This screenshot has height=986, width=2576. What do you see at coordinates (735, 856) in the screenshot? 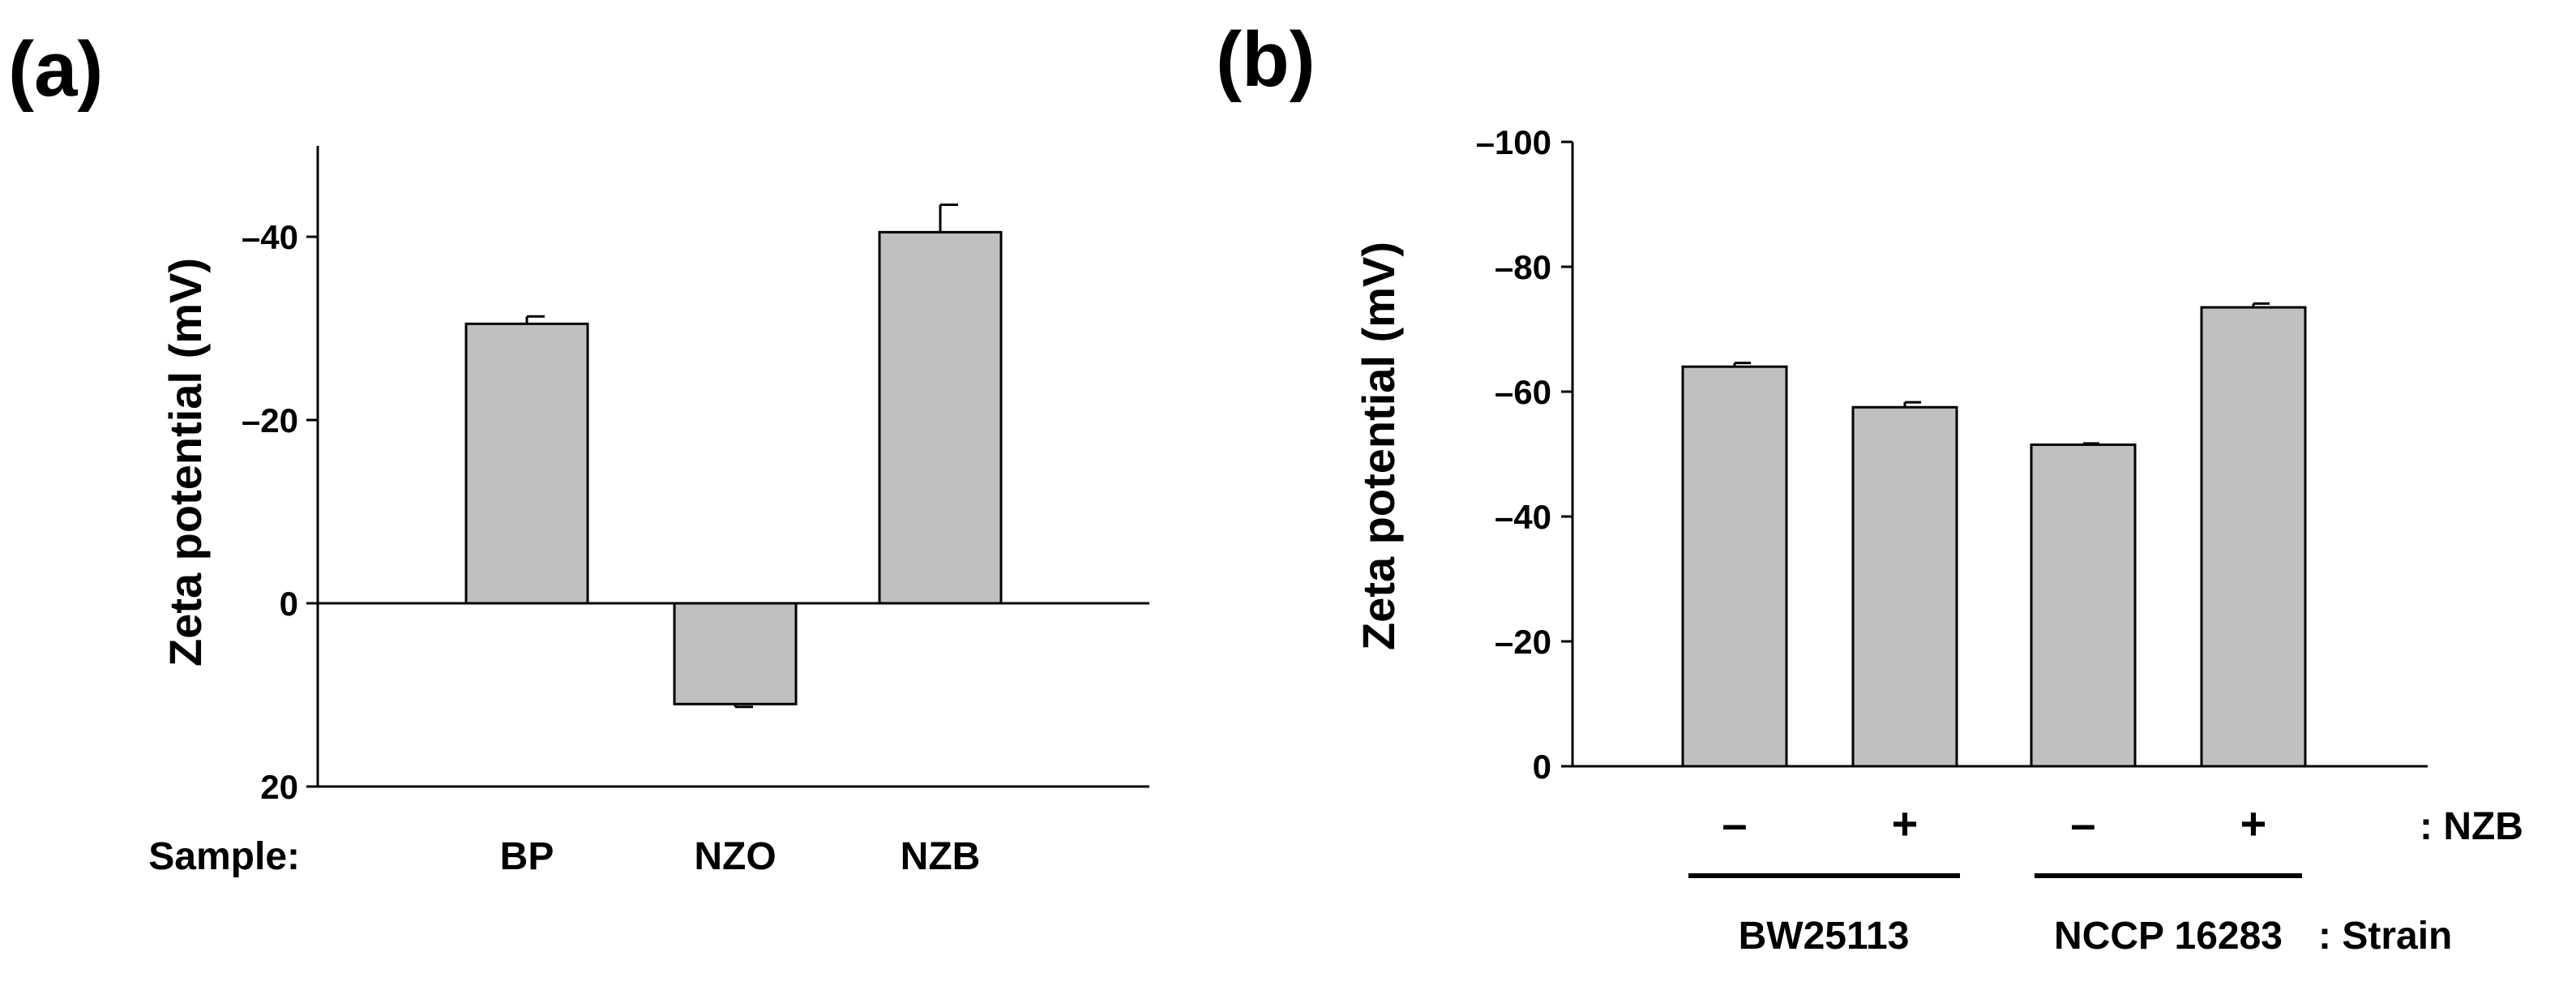
I see `panel-a-category-label: NZO` at bounding box center [735, 856].